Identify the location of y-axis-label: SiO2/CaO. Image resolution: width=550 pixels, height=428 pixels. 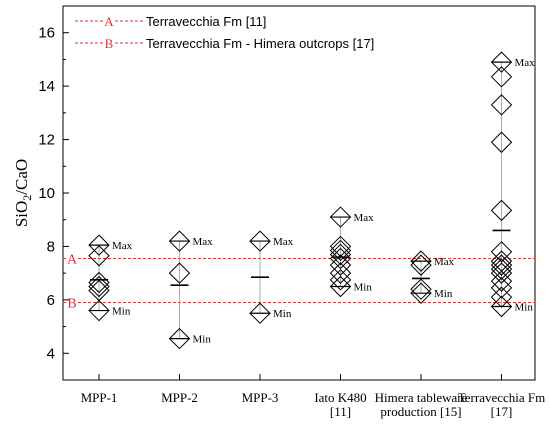
(23, 193).